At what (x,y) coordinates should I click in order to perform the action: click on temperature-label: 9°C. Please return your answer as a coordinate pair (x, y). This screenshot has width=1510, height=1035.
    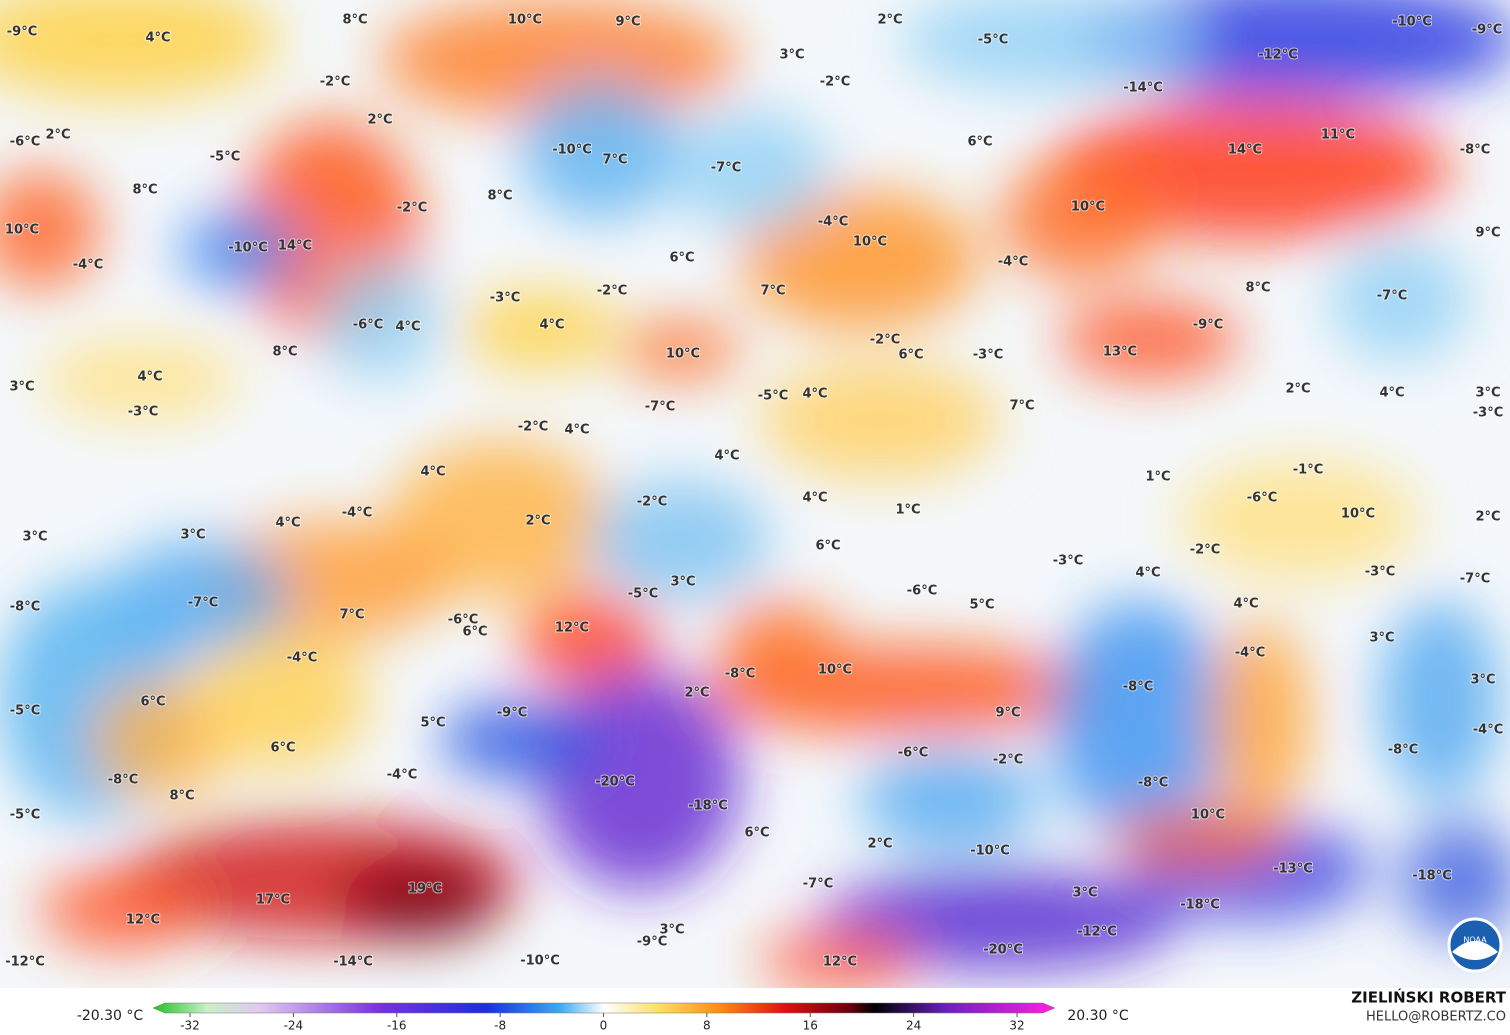
    Looking at the image, I should click on (1007, 713).